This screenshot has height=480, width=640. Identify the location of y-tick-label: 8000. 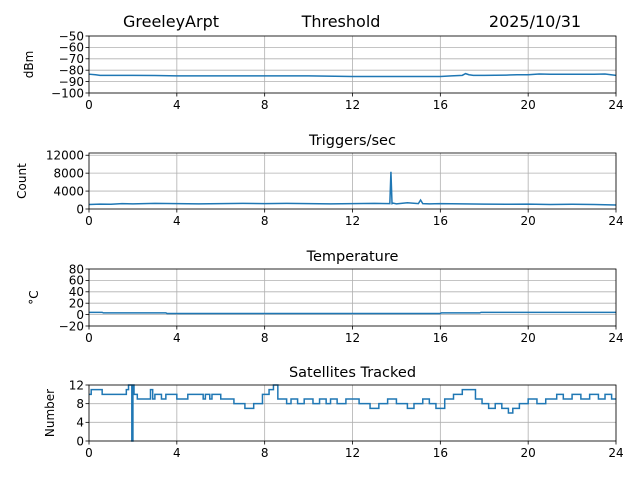
(68, 173).